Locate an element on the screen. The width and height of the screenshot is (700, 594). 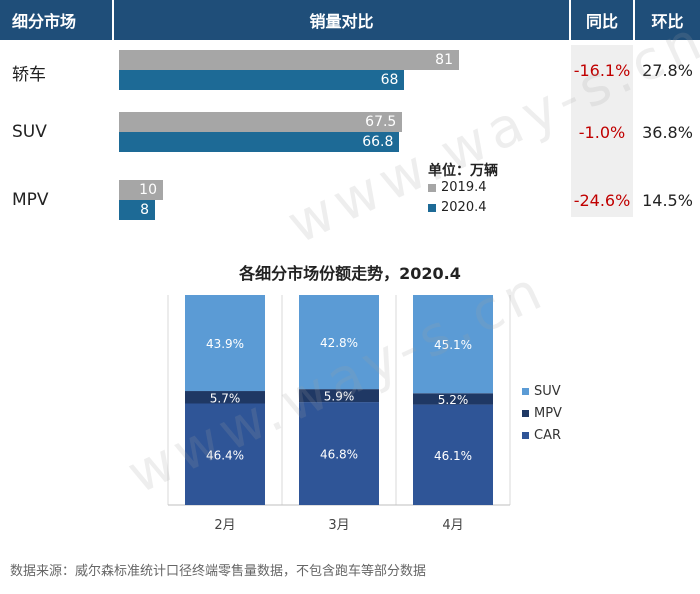
bar-2020-1: 66.8 is located at coordinates (259, 142).